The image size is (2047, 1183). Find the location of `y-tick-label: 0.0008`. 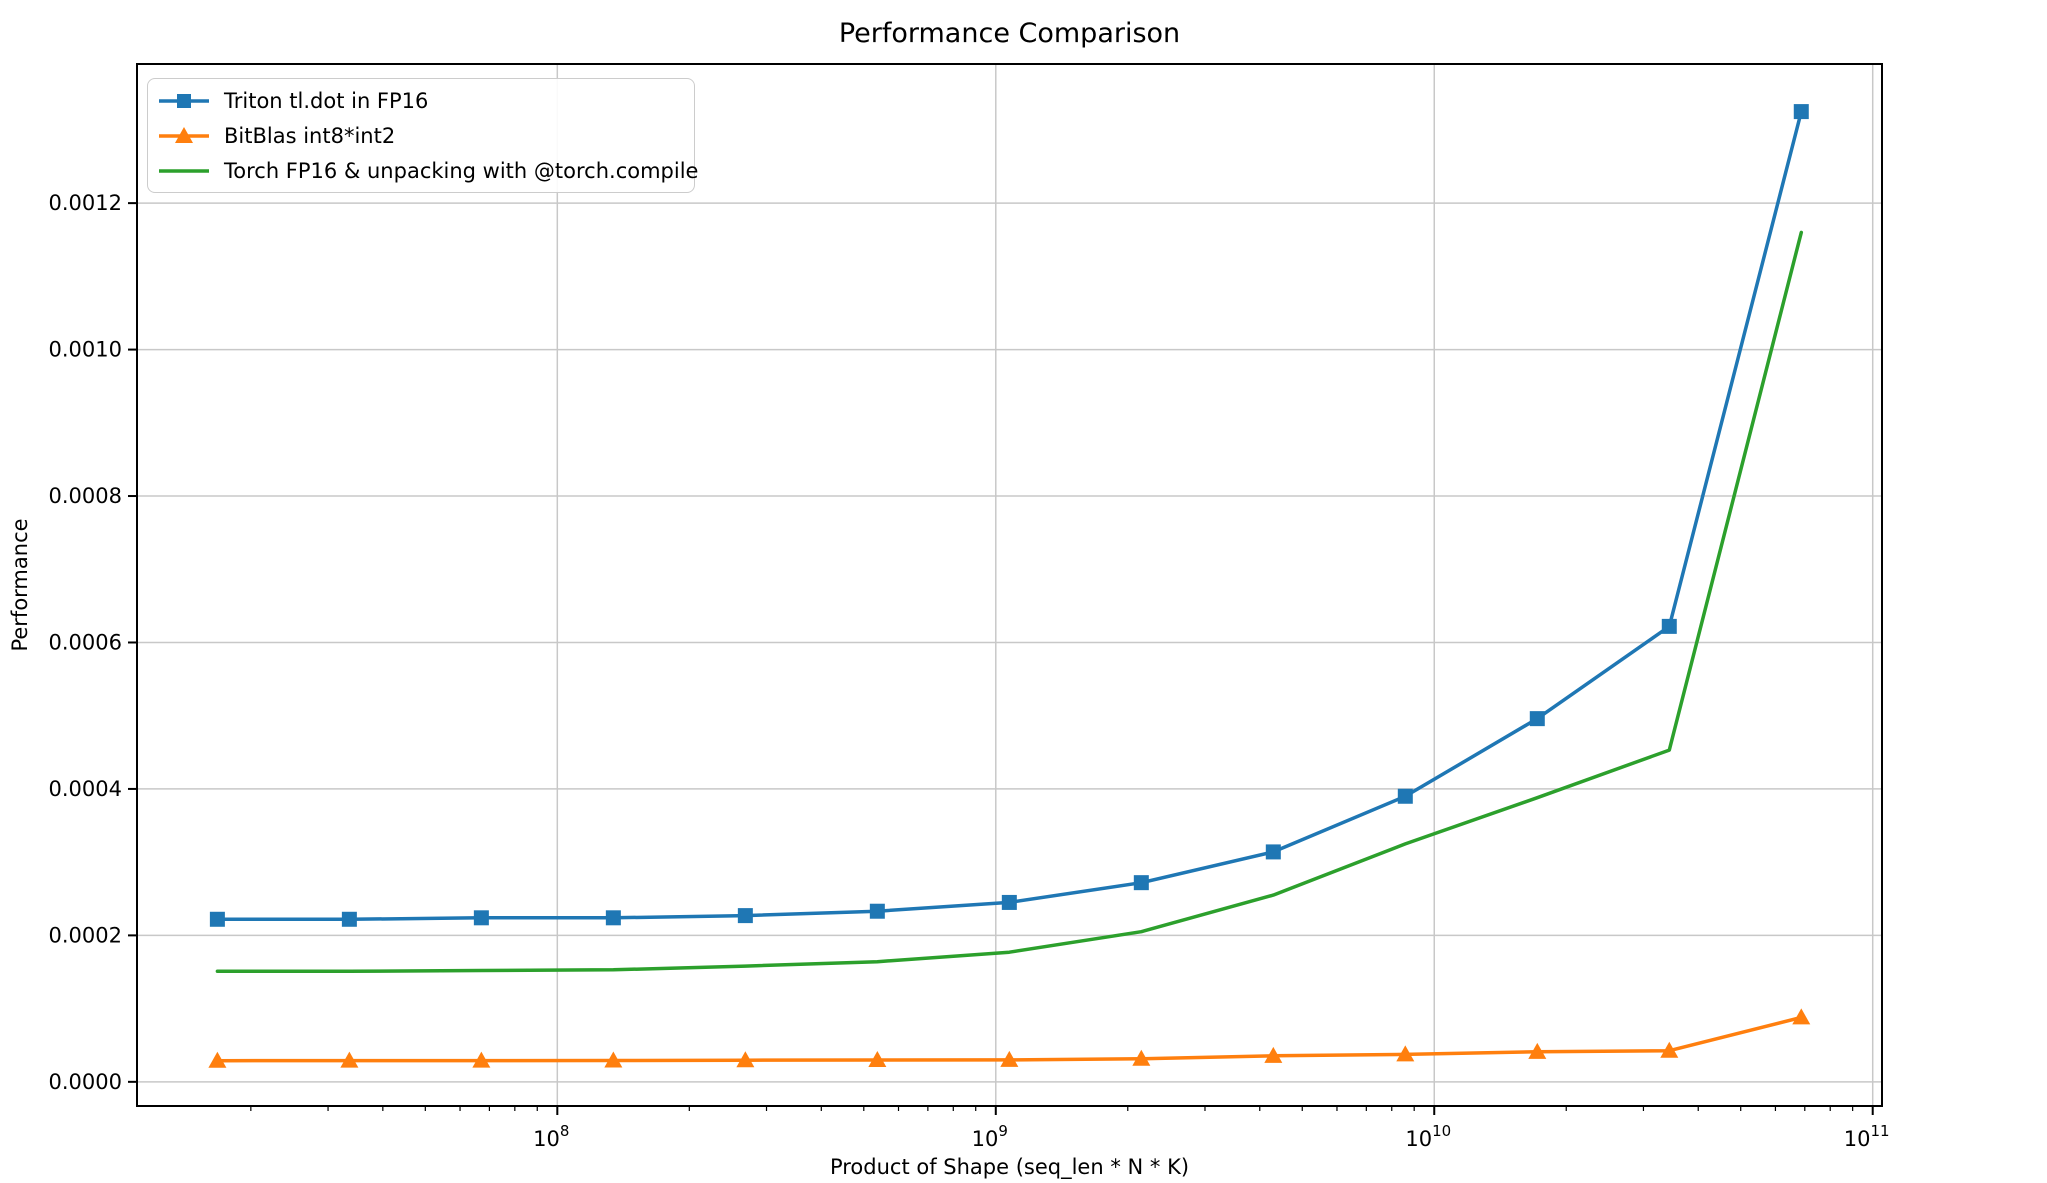

y-tick-label: 0.0008 is located at coordinates (85, 496).